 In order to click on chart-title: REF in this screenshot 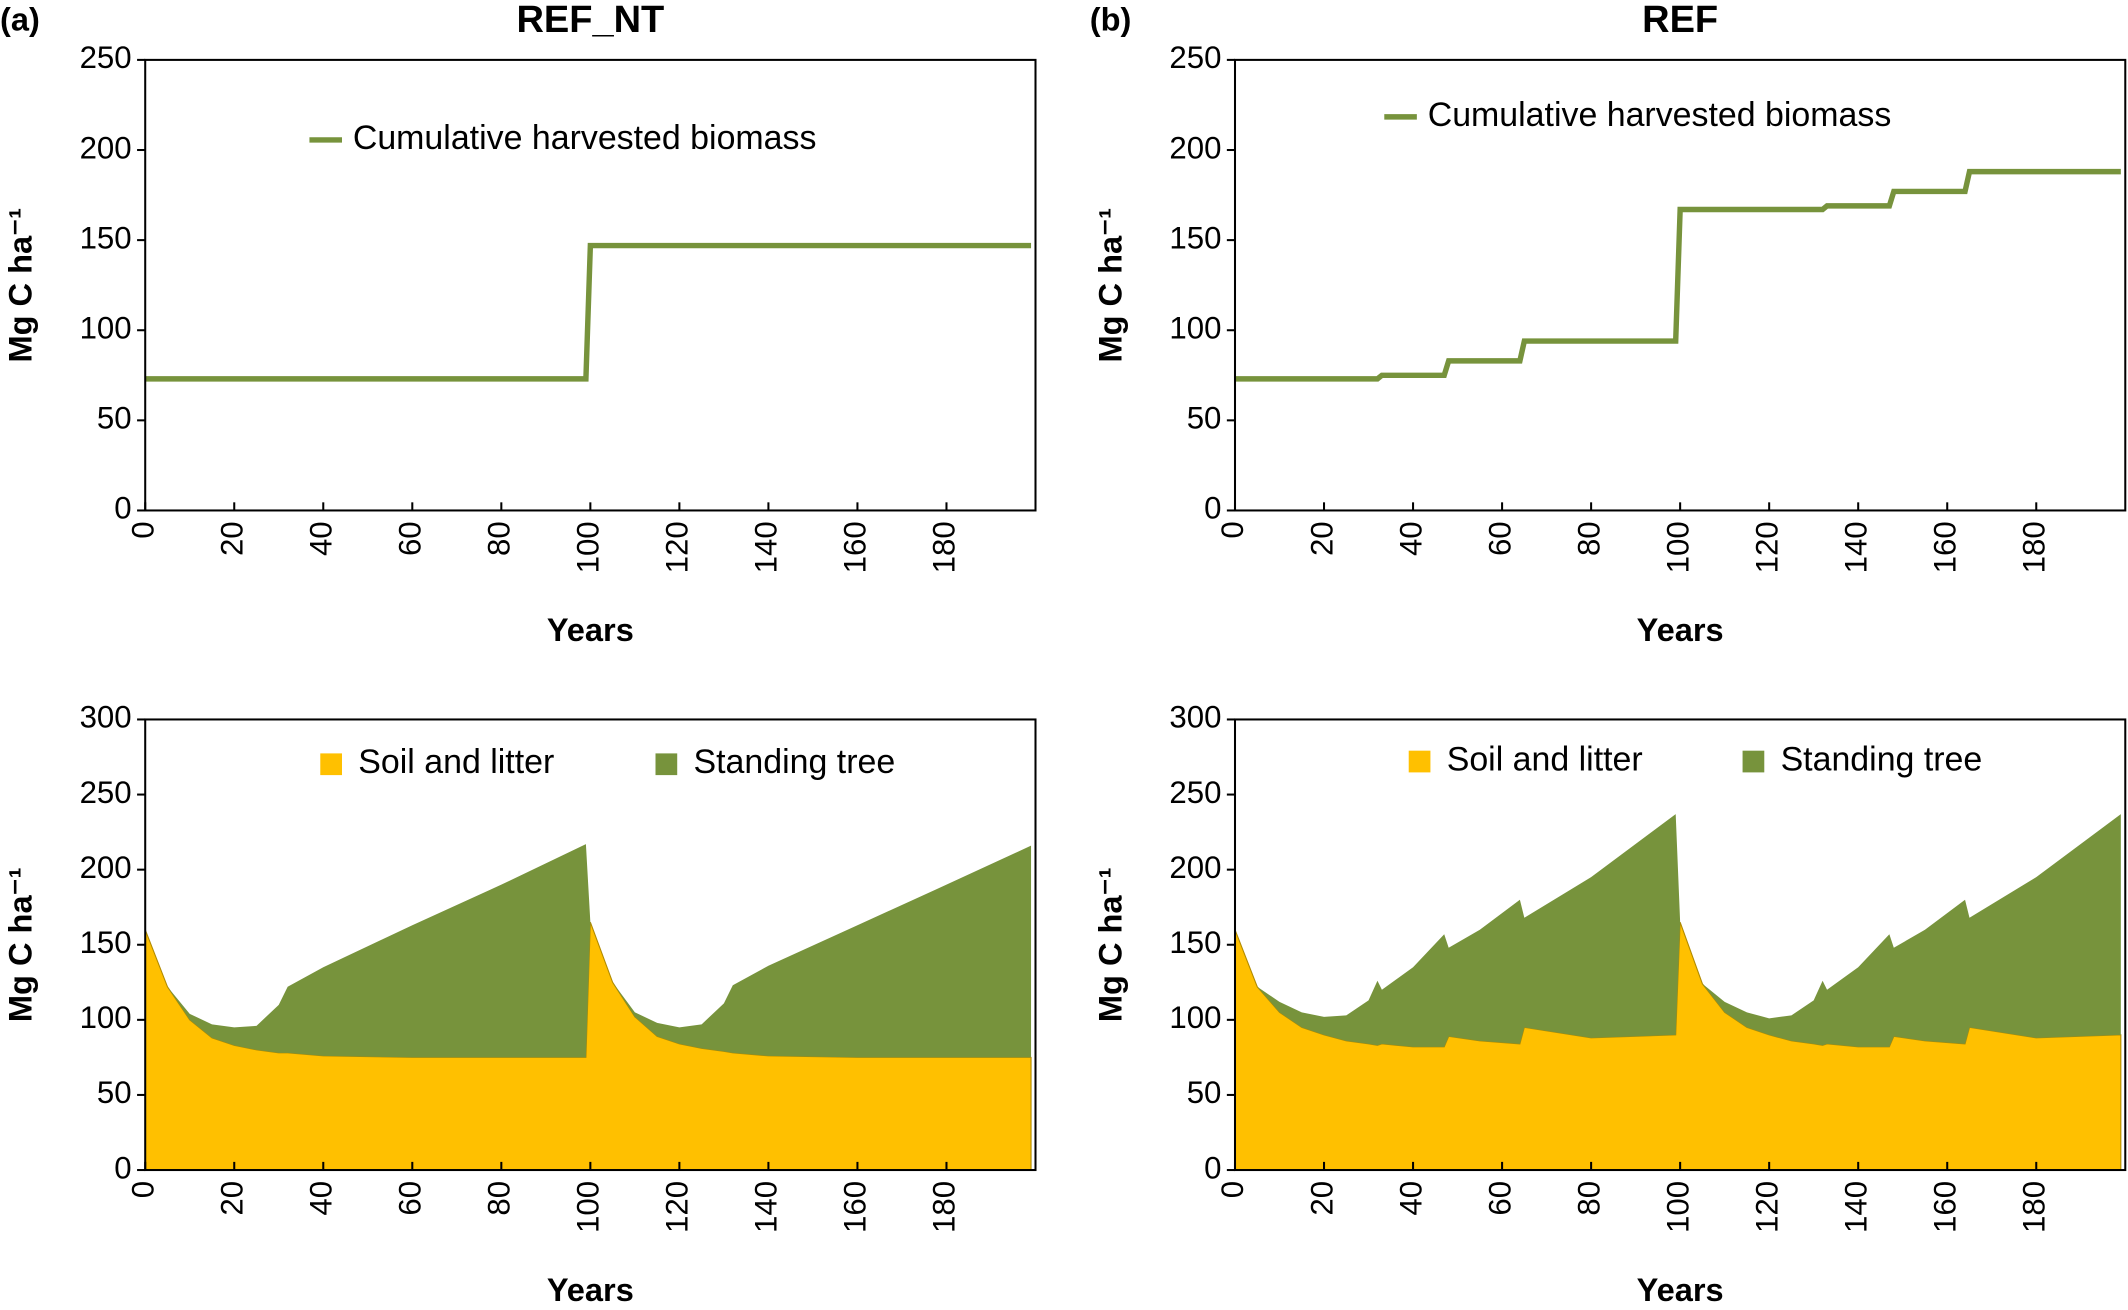, I will do `click(1680, 20)`.